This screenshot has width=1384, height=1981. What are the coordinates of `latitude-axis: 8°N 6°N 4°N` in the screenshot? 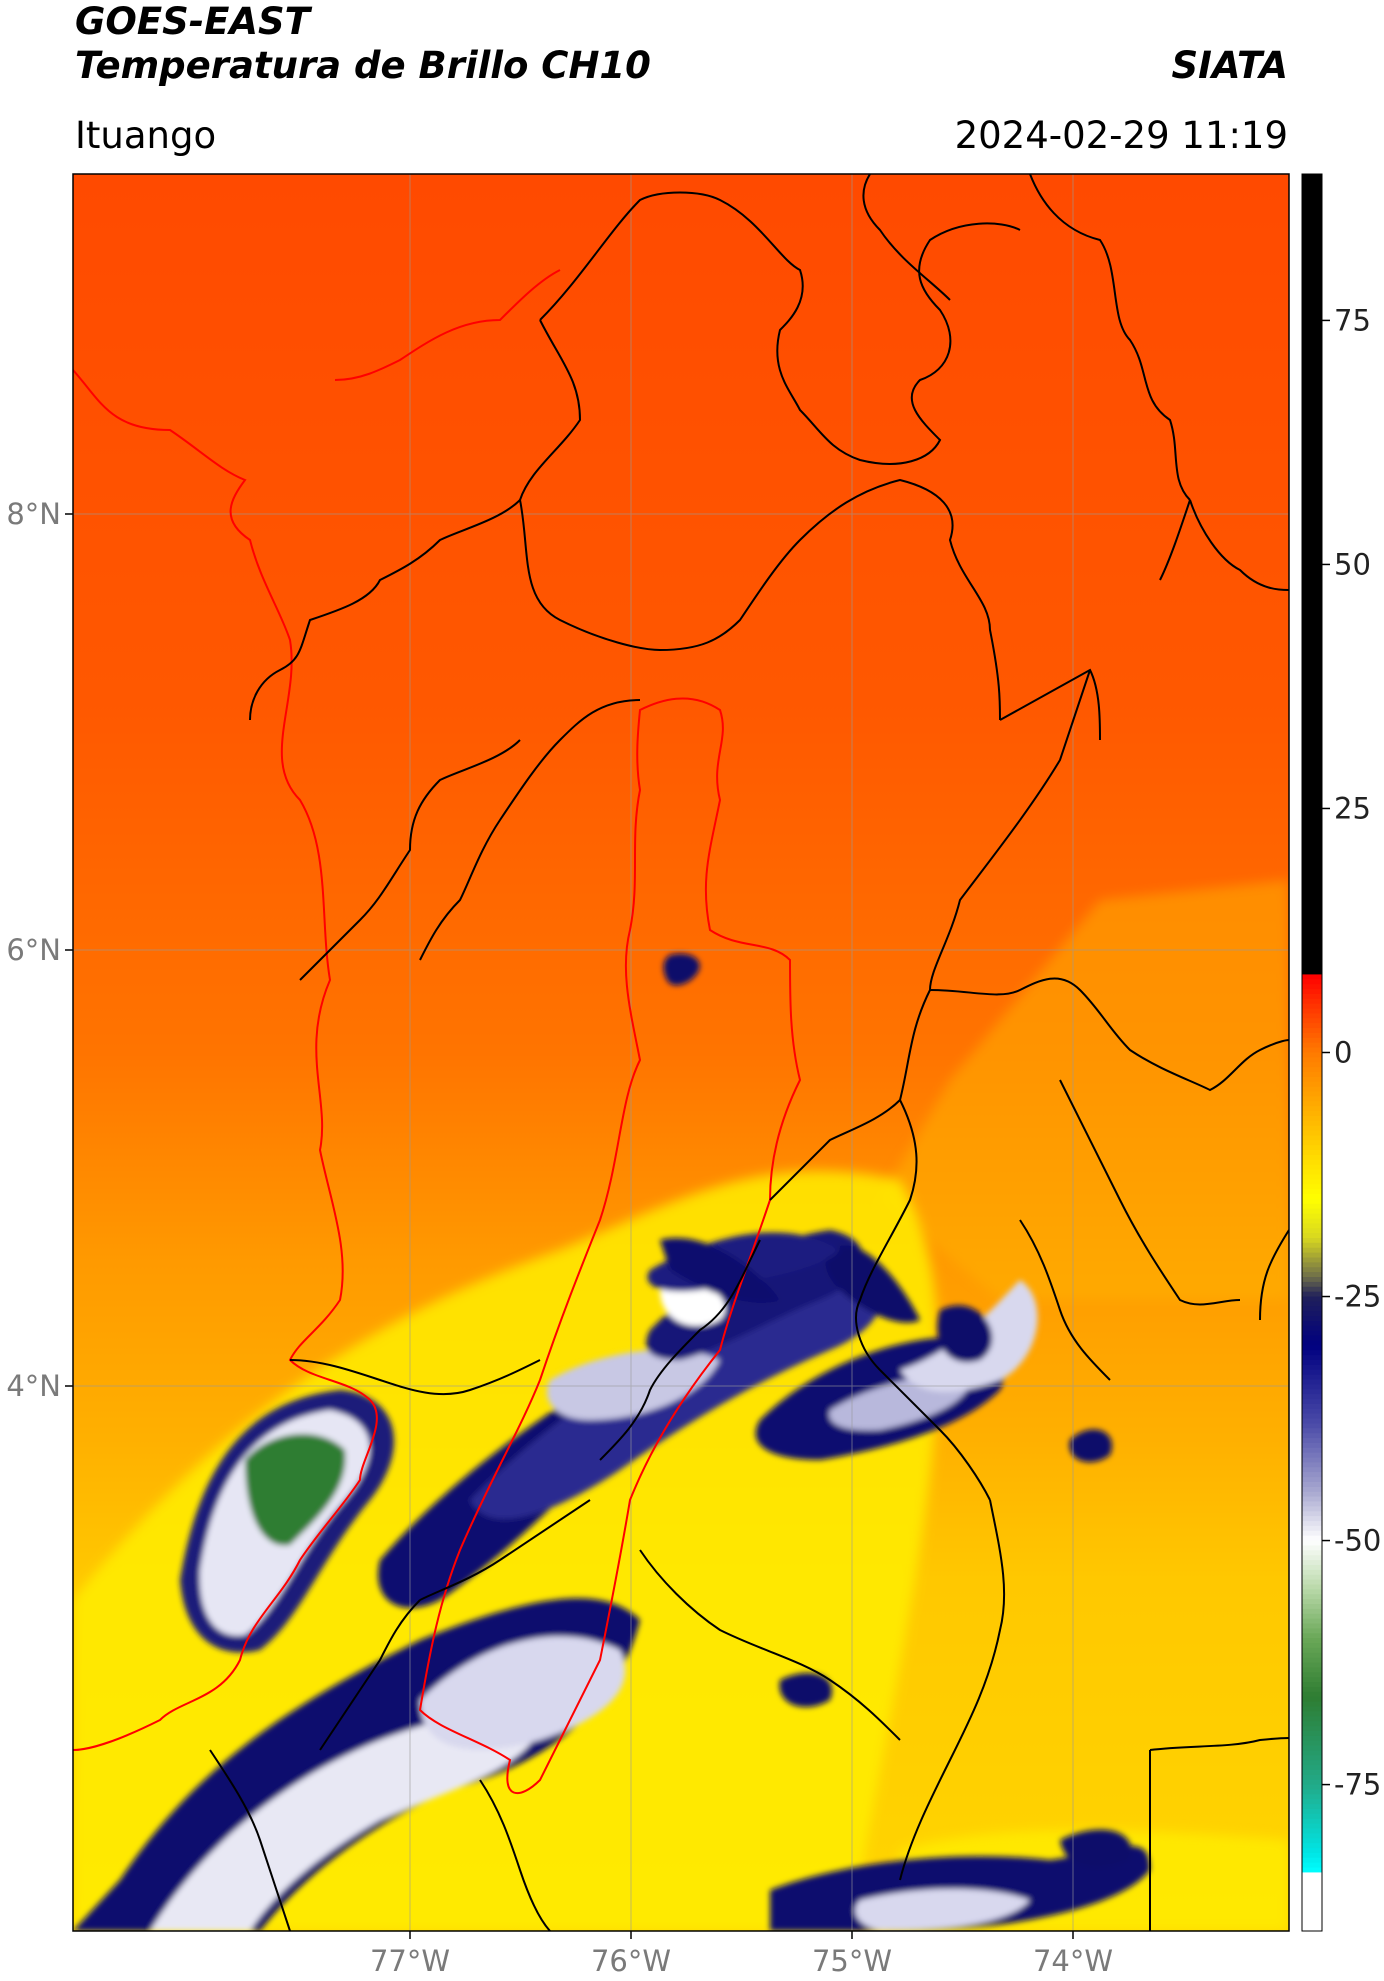 It's located at (39, 950).